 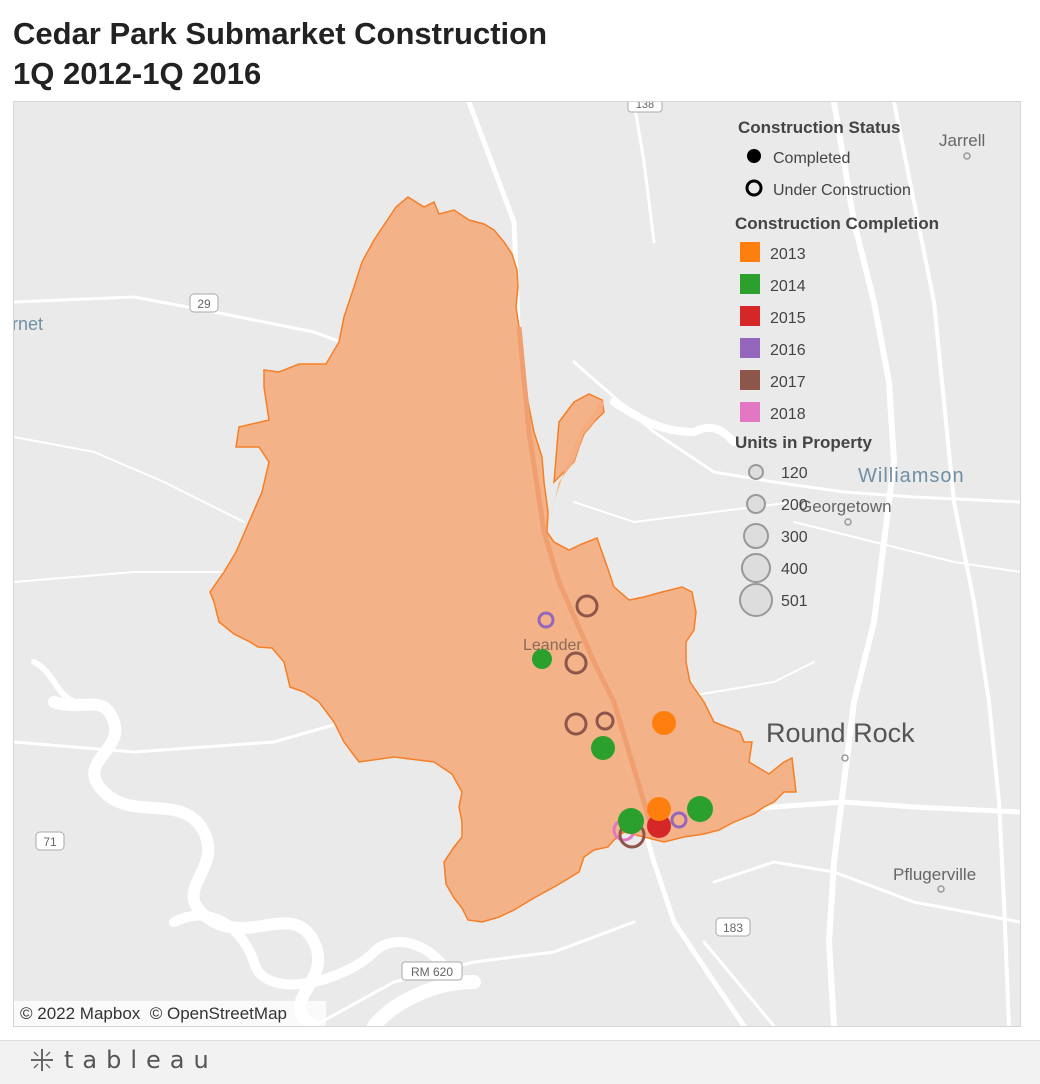 I want to click on svg-text: © 2022 Mapbox © OpenStreetMap, so click(x=153, y=1013).